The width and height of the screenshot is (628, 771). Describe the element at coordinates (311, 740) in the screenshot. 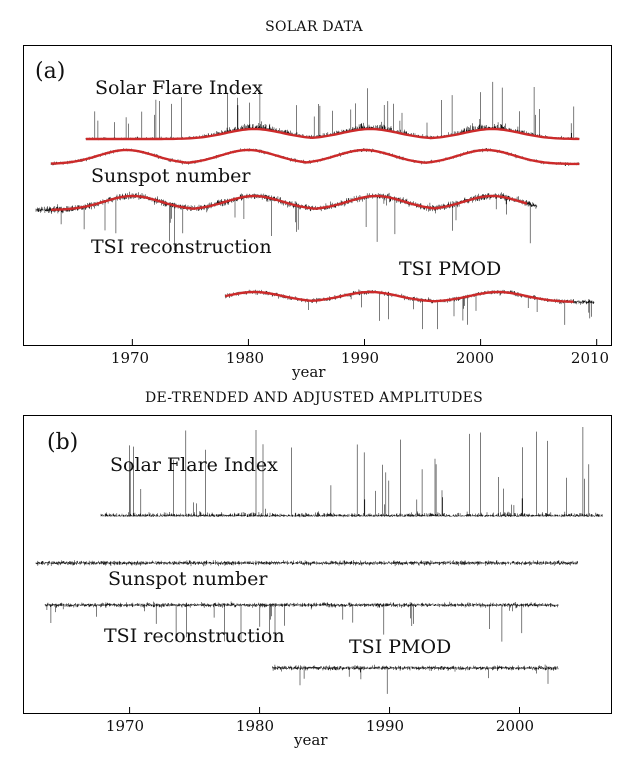

I see `panel-b-xlabel: year` at that location.